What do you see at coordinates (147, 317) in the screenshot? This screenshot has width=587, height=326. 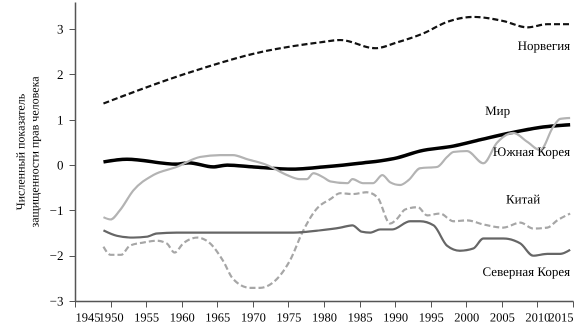 I see `x-tick-label: 1955` at bounding box center [147, 317].